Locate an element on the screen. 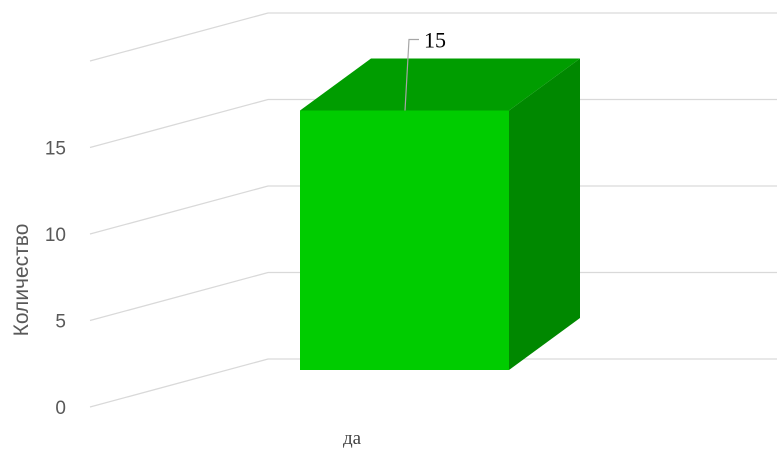 This screenshot has height=449, width=777. y-tick-label: 10 is located at coordinates (55, 235).